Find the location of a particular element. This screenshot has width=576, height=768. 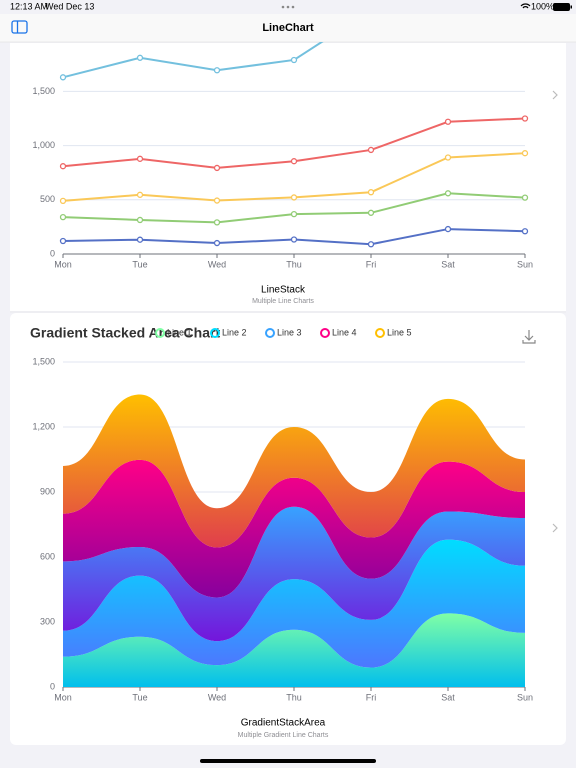

item-subtitle: Multiple Gradient Line Charts is located at coordinates (283, 735).